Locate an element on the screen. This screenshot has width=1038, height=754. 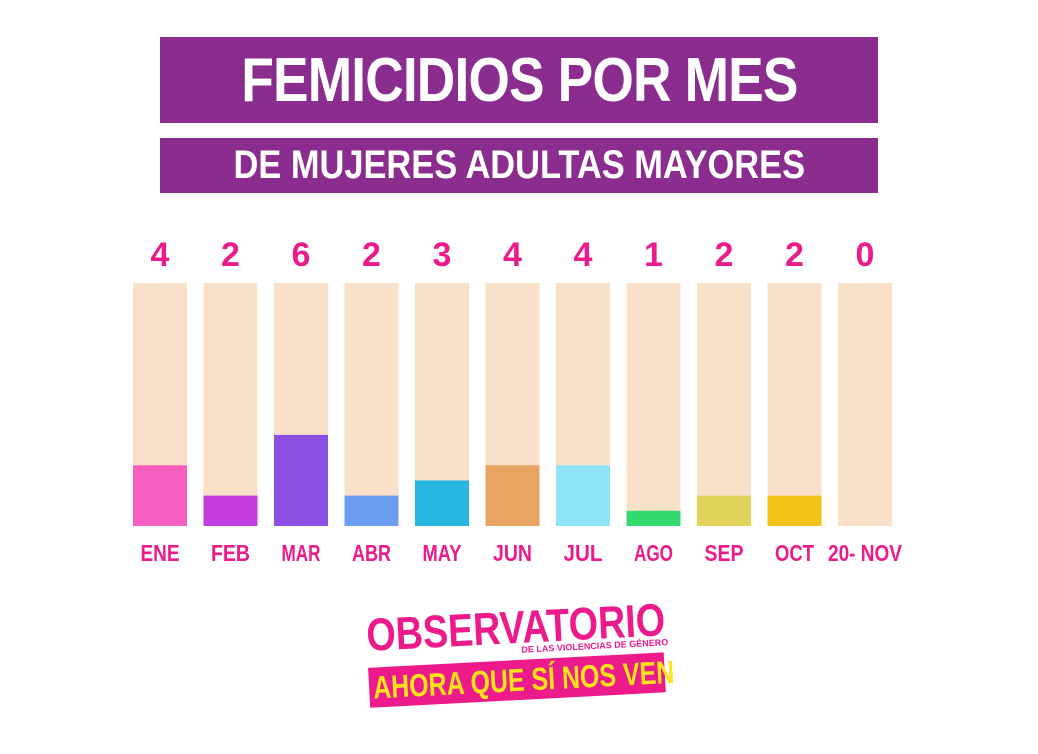
chart-title: FEMICIDIOS POR MES is located at coordinates (519, 80).